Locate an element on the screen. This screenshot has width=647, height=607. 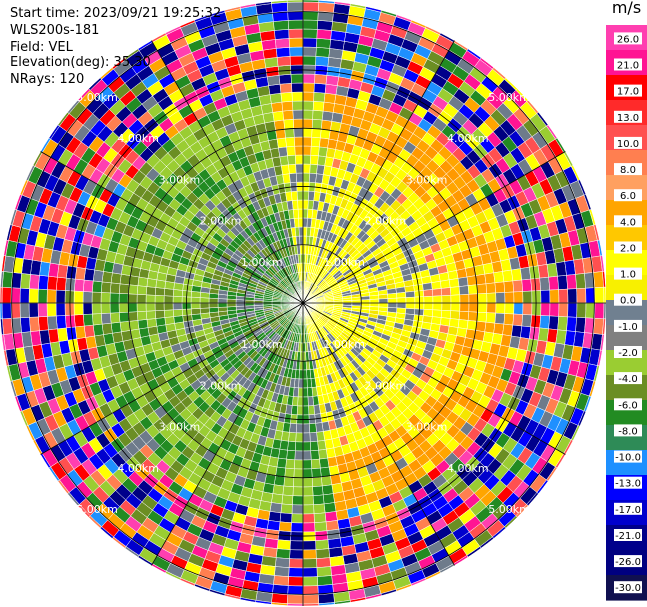
range-ring-label: 4.00km is located at coordinates (468, 138).